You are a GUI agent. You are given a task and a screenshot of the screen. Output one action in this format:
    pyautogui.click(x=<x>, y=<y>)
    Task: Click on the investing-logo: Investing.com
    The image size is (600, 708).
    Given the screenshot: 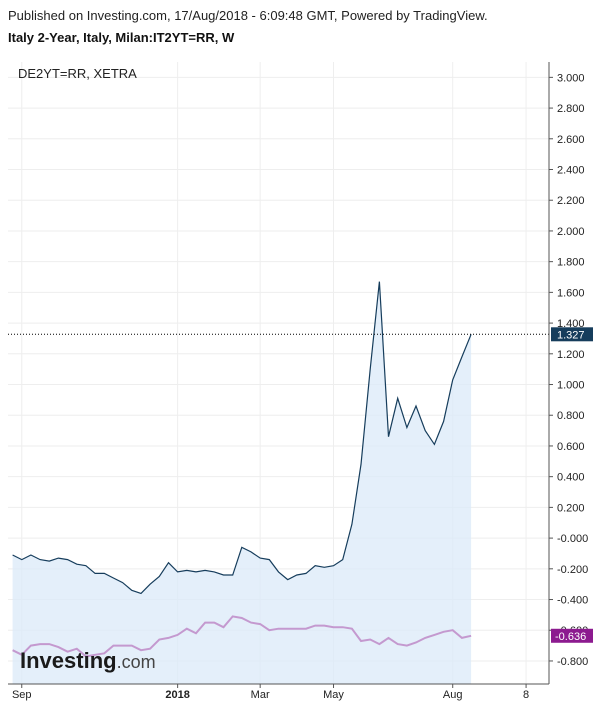 What is the action you would take?
    pyautogui.click(x=88, y=660)
    